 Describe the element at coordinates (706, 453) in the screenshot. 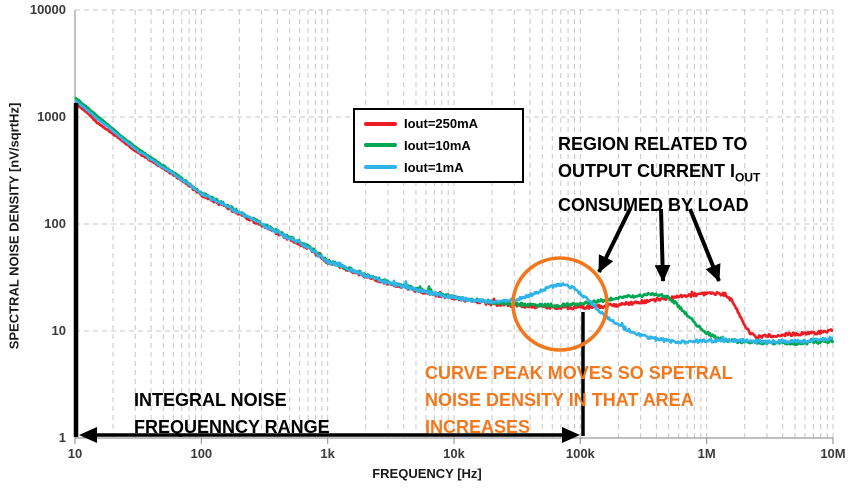

I see `x-tick-label: 1M` at that location.